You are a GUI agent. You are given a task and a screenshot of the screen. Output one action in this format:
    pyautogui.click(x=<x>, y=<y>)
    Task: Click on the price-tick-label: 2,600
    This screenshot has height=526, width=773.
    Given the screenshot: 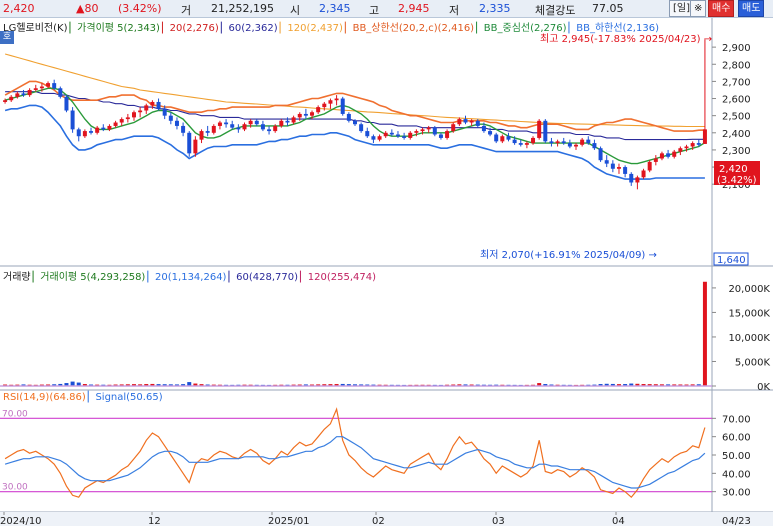 What is the action you would take?
    pyautogui.click(x=736, y=100)
    